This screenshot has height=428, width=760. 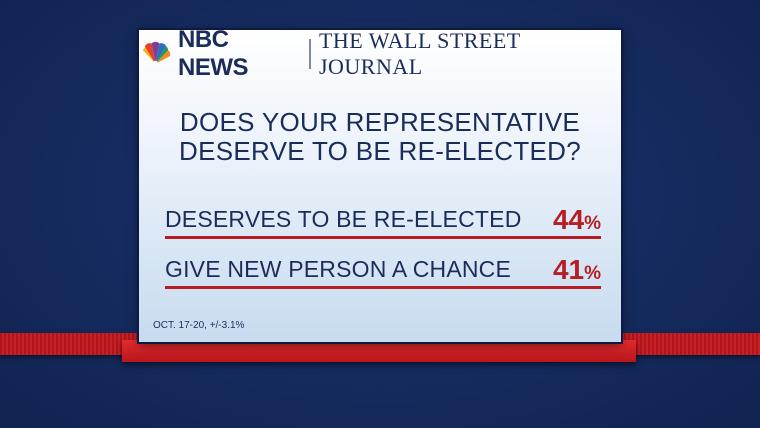 What do you see at coordinates (568, 269) in the screenshot?
I see `result-value: 41` at bounding box center [568, 269].